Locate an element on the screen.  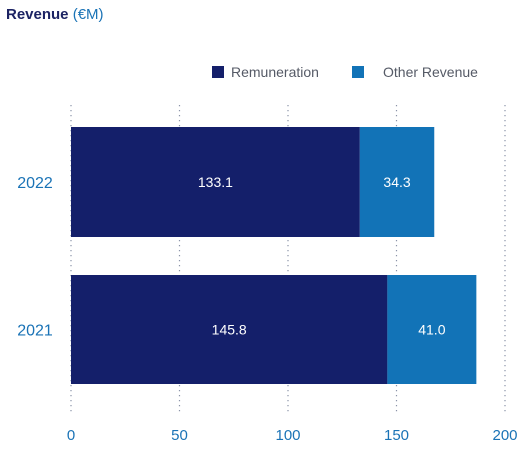
x-tick-label-50: 50 is located at coordinates (179, 435).